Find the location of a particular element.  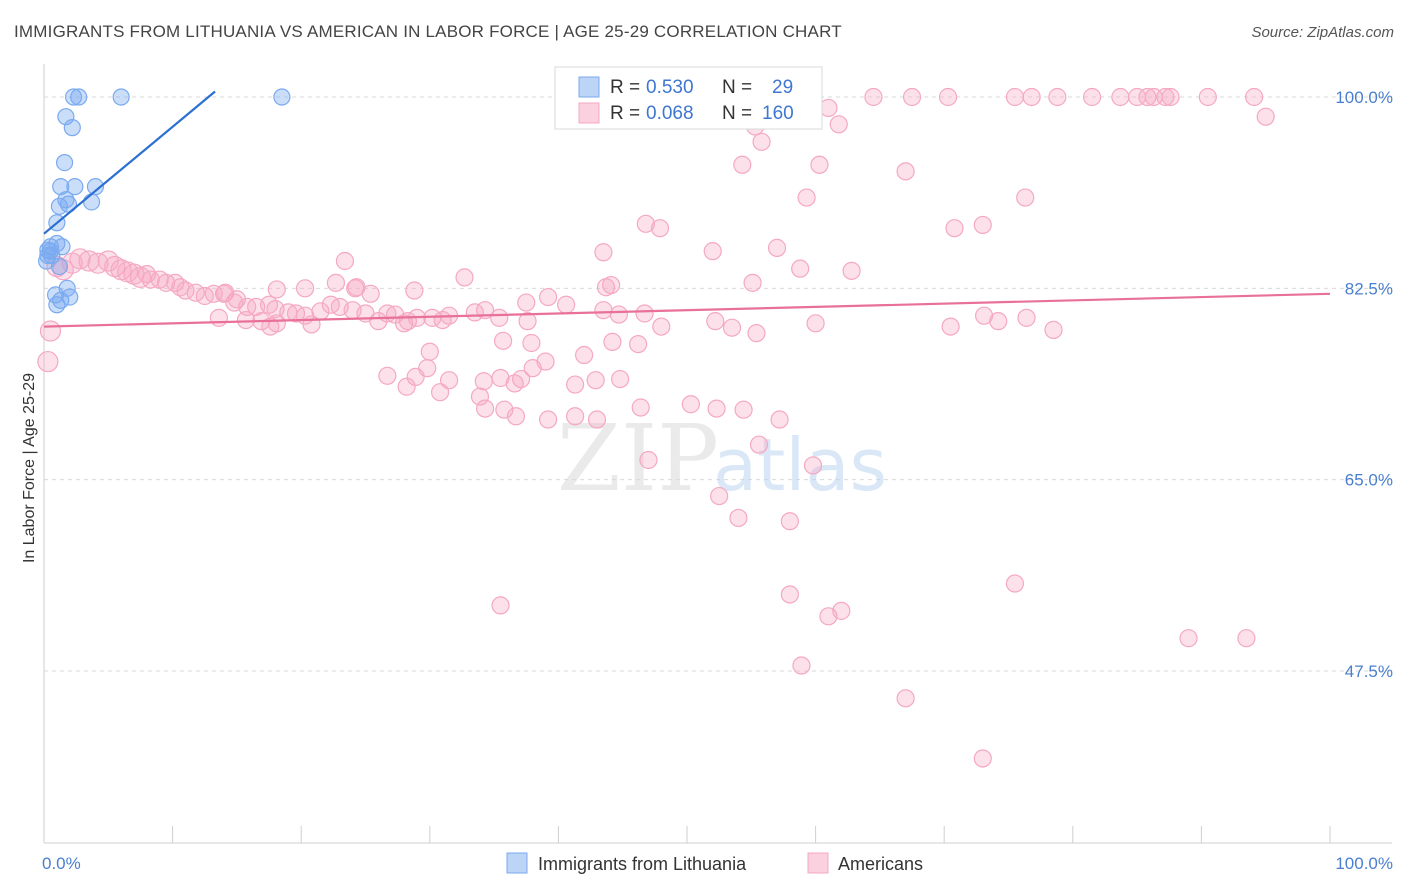

legend-n-value: 160 is located at coordinates (778, 113).